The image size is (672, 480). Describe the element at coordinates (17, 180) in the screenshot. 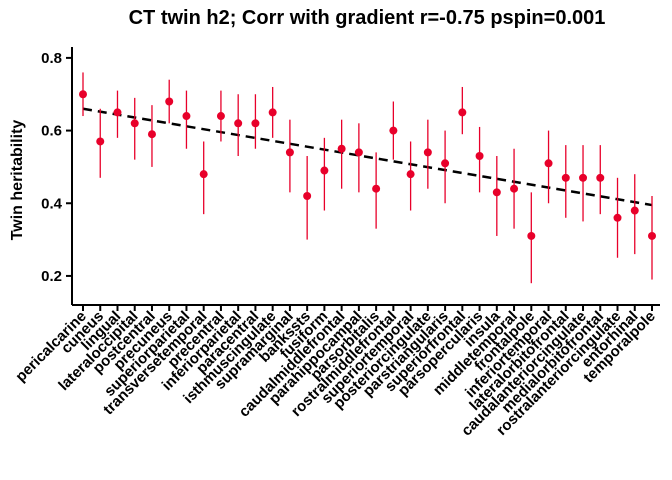

I see `y-axis-label: Twin heritability` at that location.